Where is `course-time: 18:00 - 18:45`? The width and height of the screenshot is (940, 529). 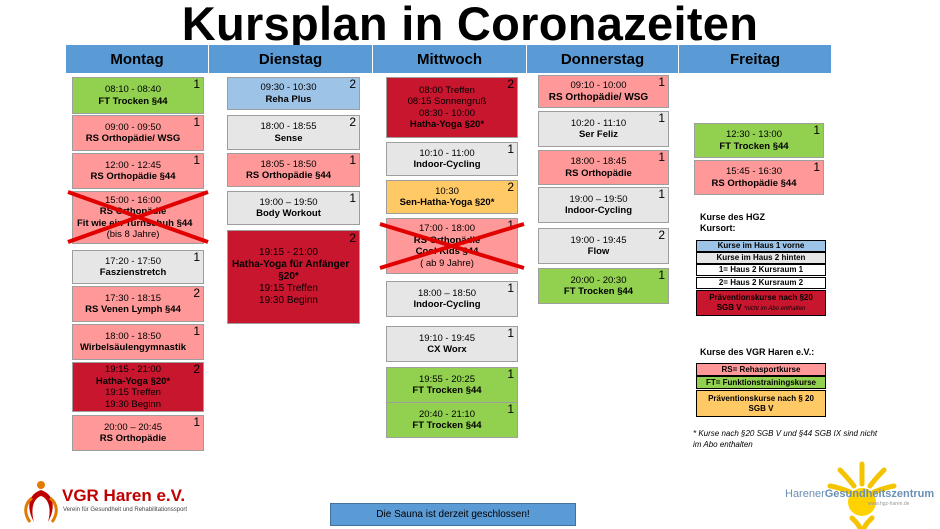 course-time: 18:00 - 18:45 is located at coordinates (598, 161).